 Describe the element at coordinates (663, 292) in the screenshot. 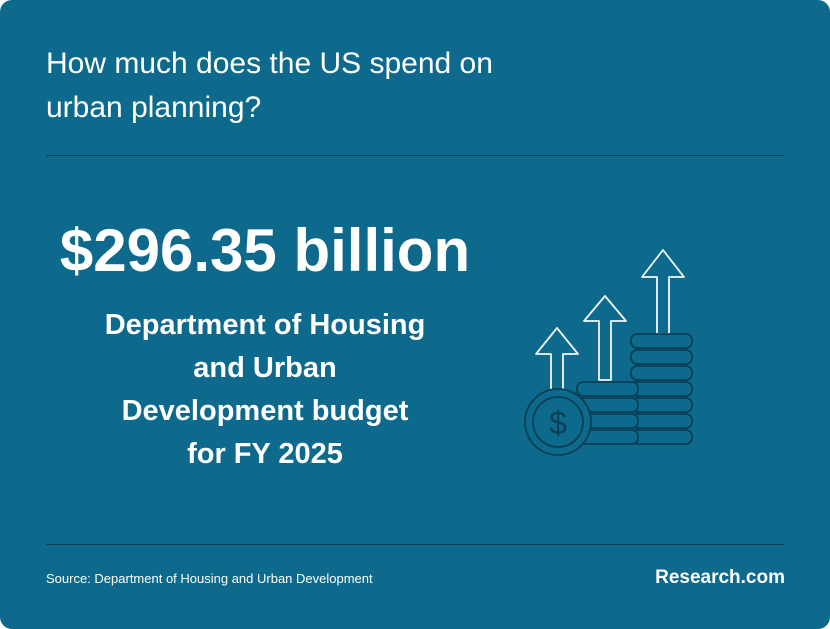

I see `right-arrow` at that location.